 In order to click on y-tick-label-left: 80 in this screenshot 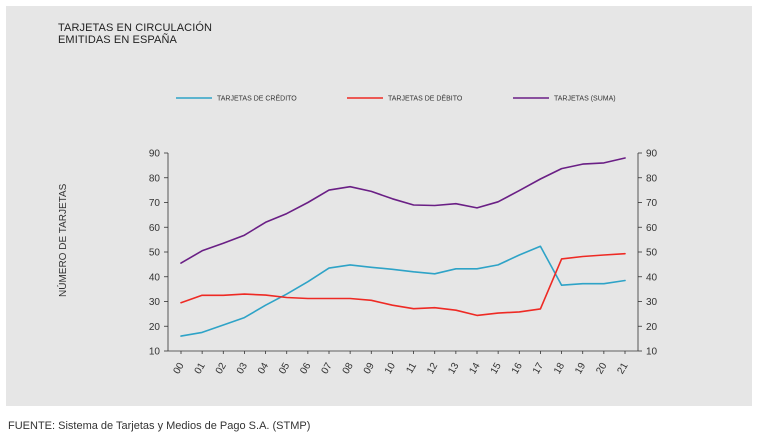, I will do `click(155, 178)`.